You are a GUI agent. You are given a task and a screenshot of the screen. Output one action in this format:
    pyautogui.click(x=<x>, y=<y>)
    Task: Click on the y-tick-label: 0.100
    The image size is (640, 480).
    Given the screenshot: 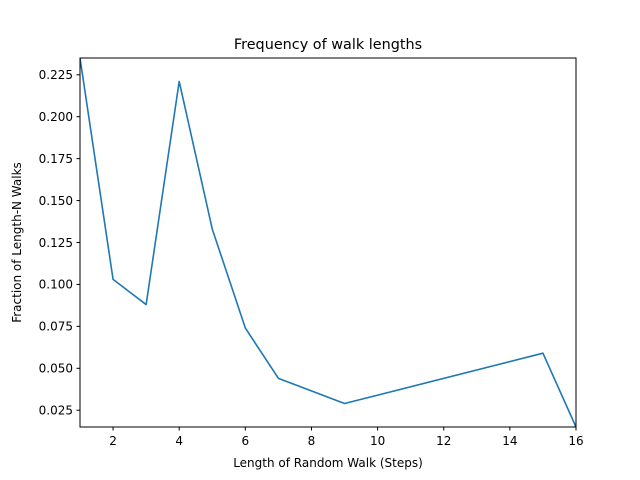 What is the action you would take?
    pyautogui.click(x=56, y=285)
    